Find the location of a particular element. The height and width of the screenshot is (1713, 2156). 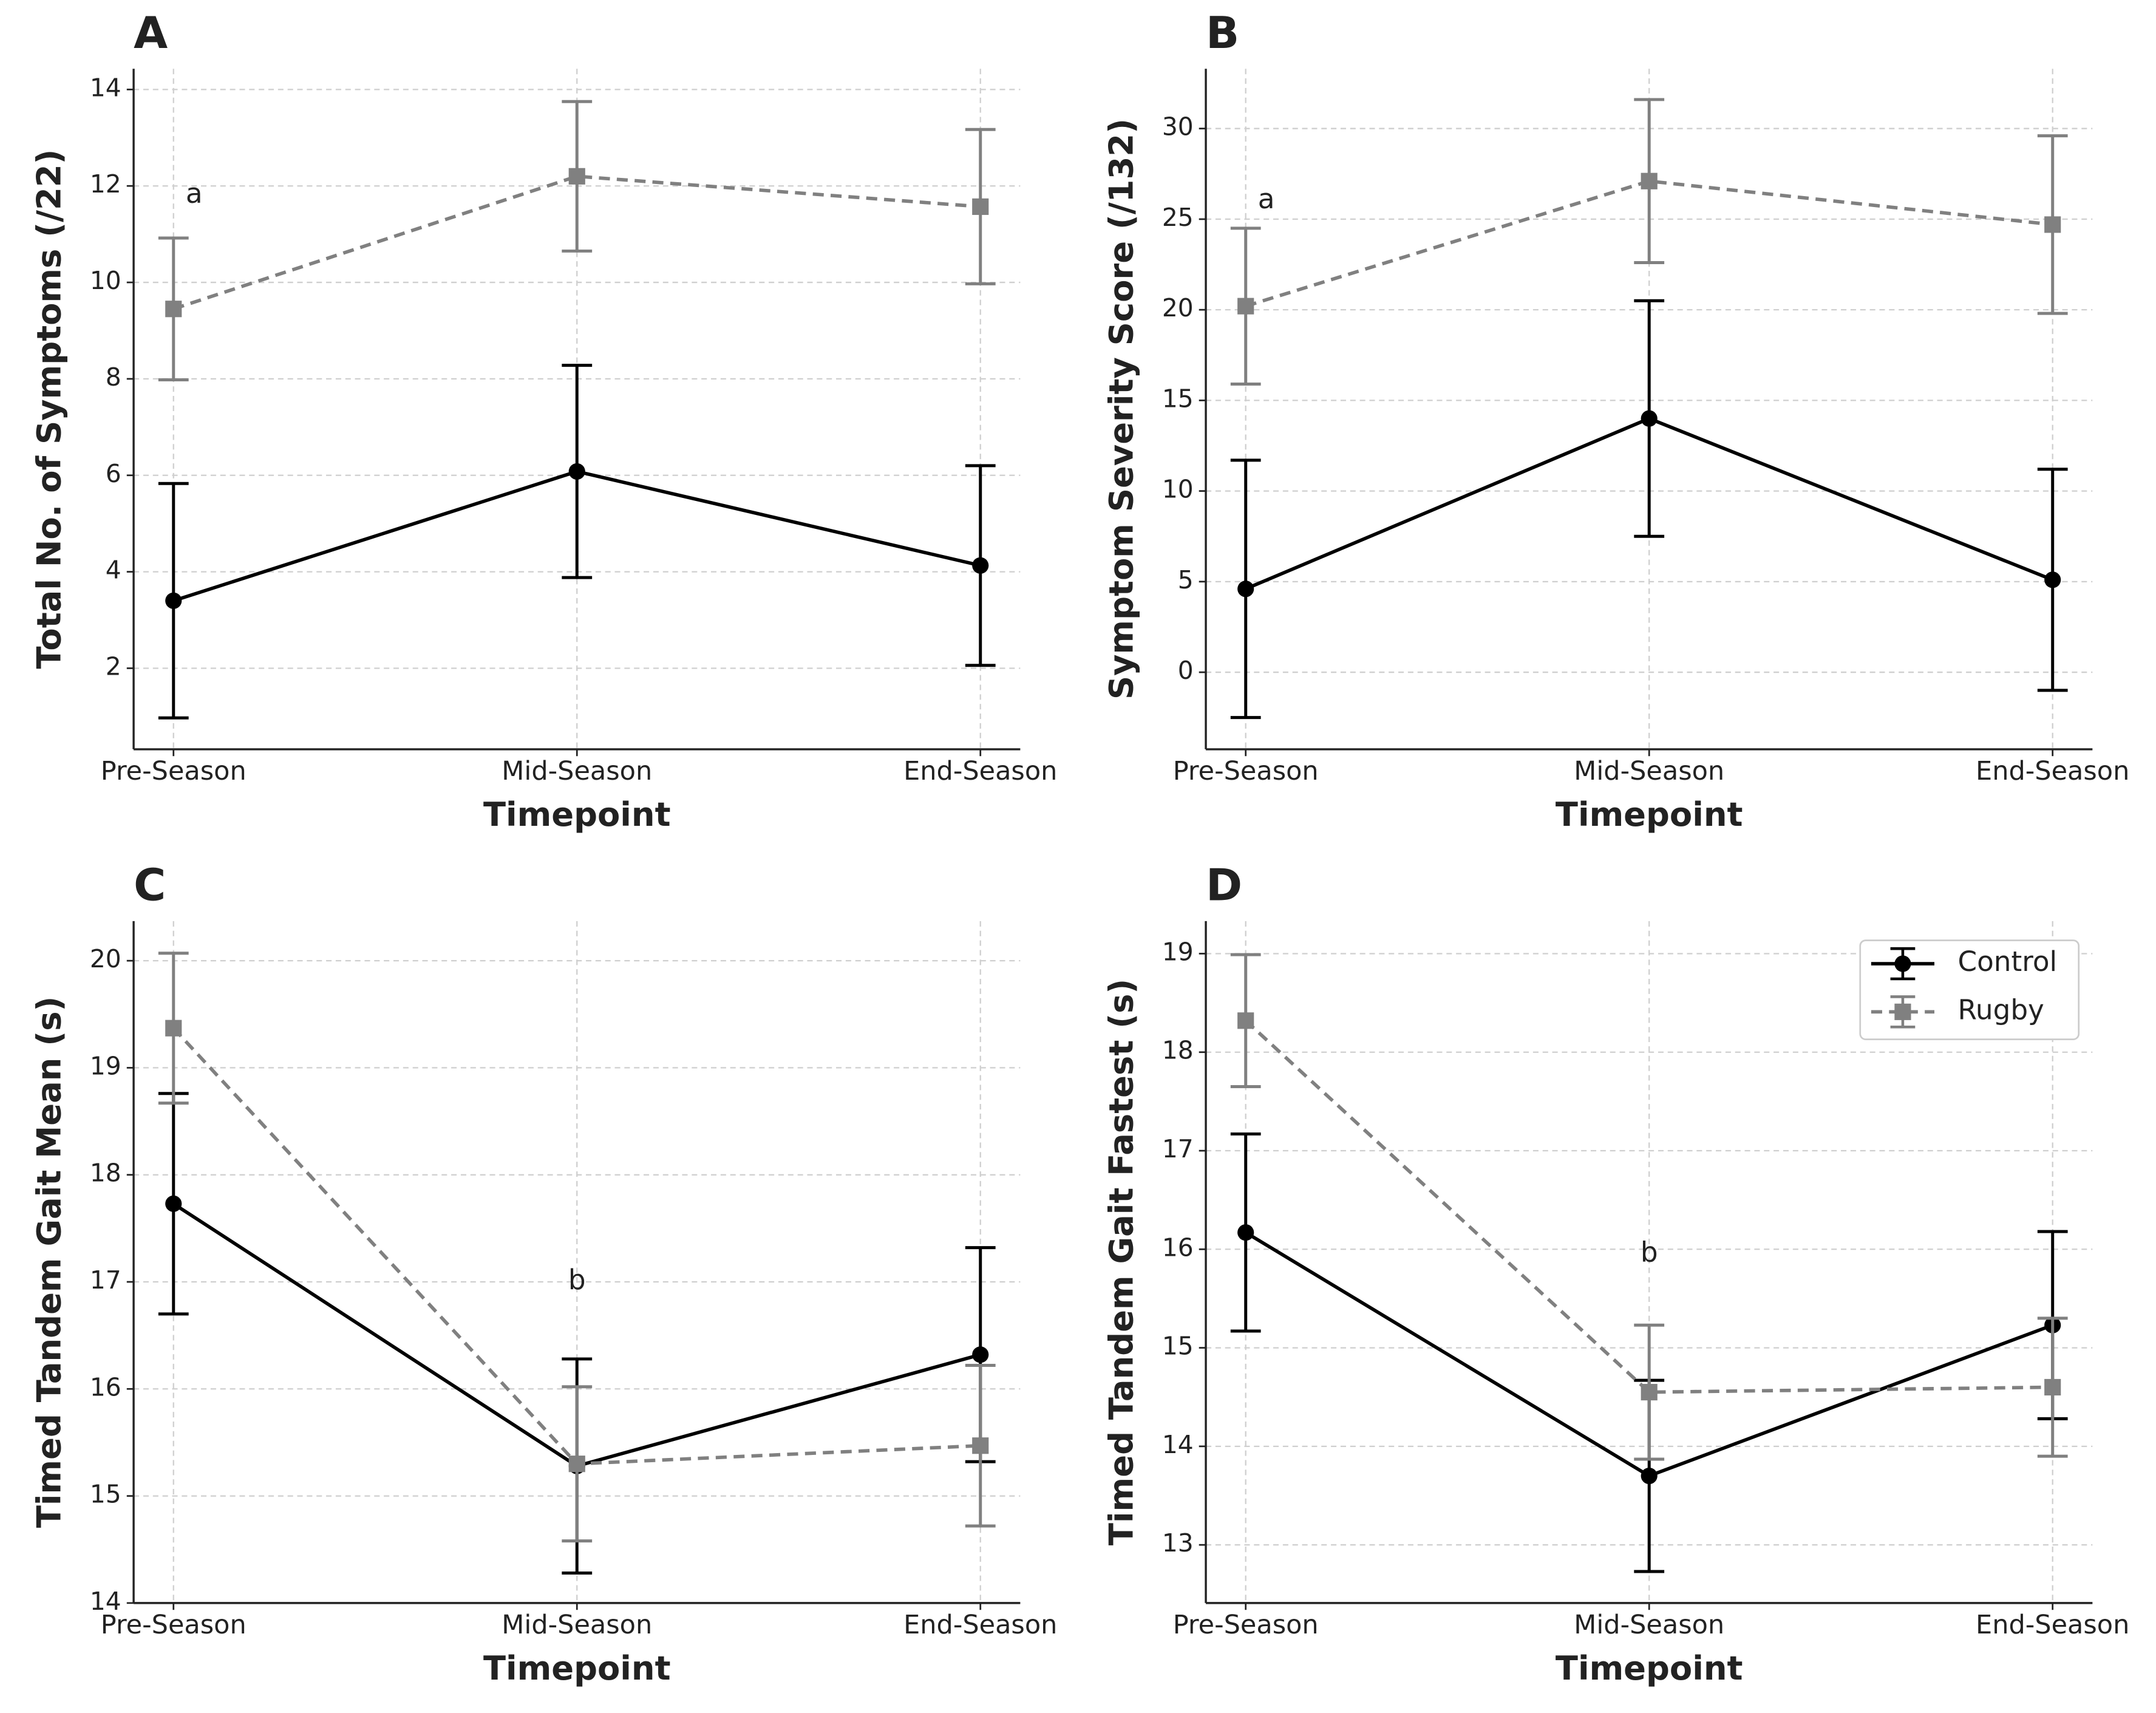

series-line is located at coordinates (1648, 1206).